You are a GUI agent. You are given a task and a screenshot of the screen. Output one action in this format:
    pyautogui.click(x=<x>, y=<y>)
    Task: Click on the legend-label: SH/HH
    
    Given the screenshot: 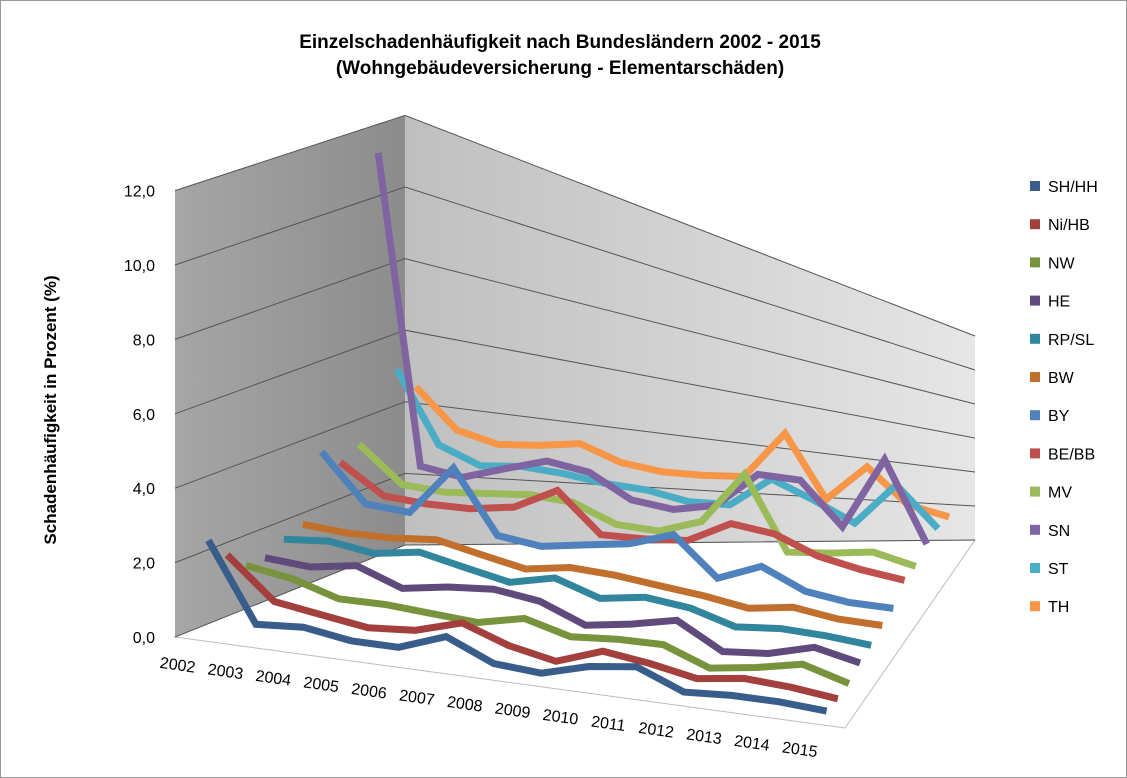 What is the action you would take?
    pyautogui.click(x=1073, y=187)
    